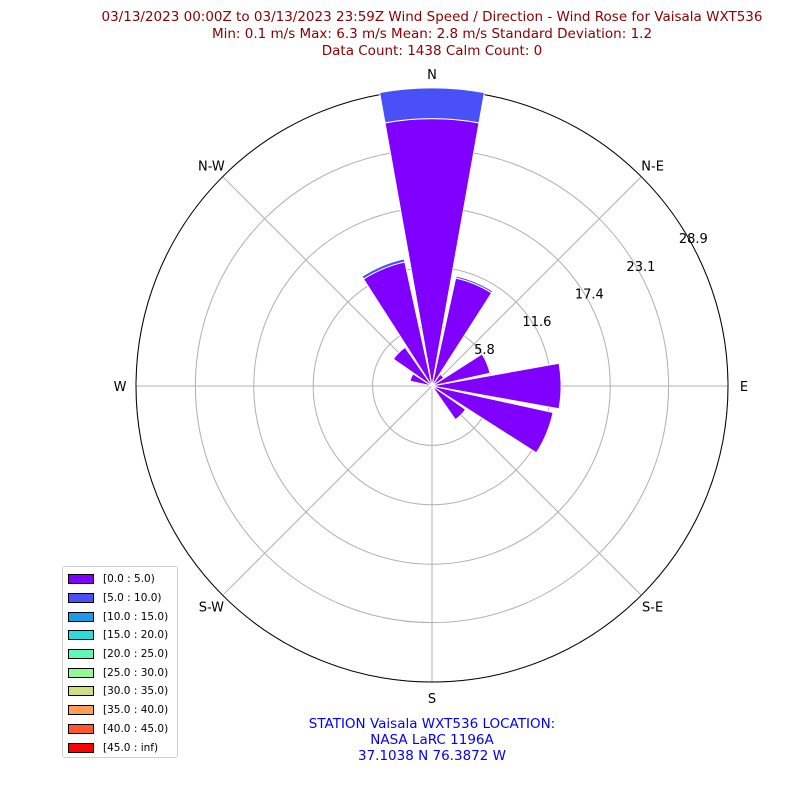 This screenshot has height=800, width=800. I want to click on legend-label: [45.0 : inf), so click(131, 747).